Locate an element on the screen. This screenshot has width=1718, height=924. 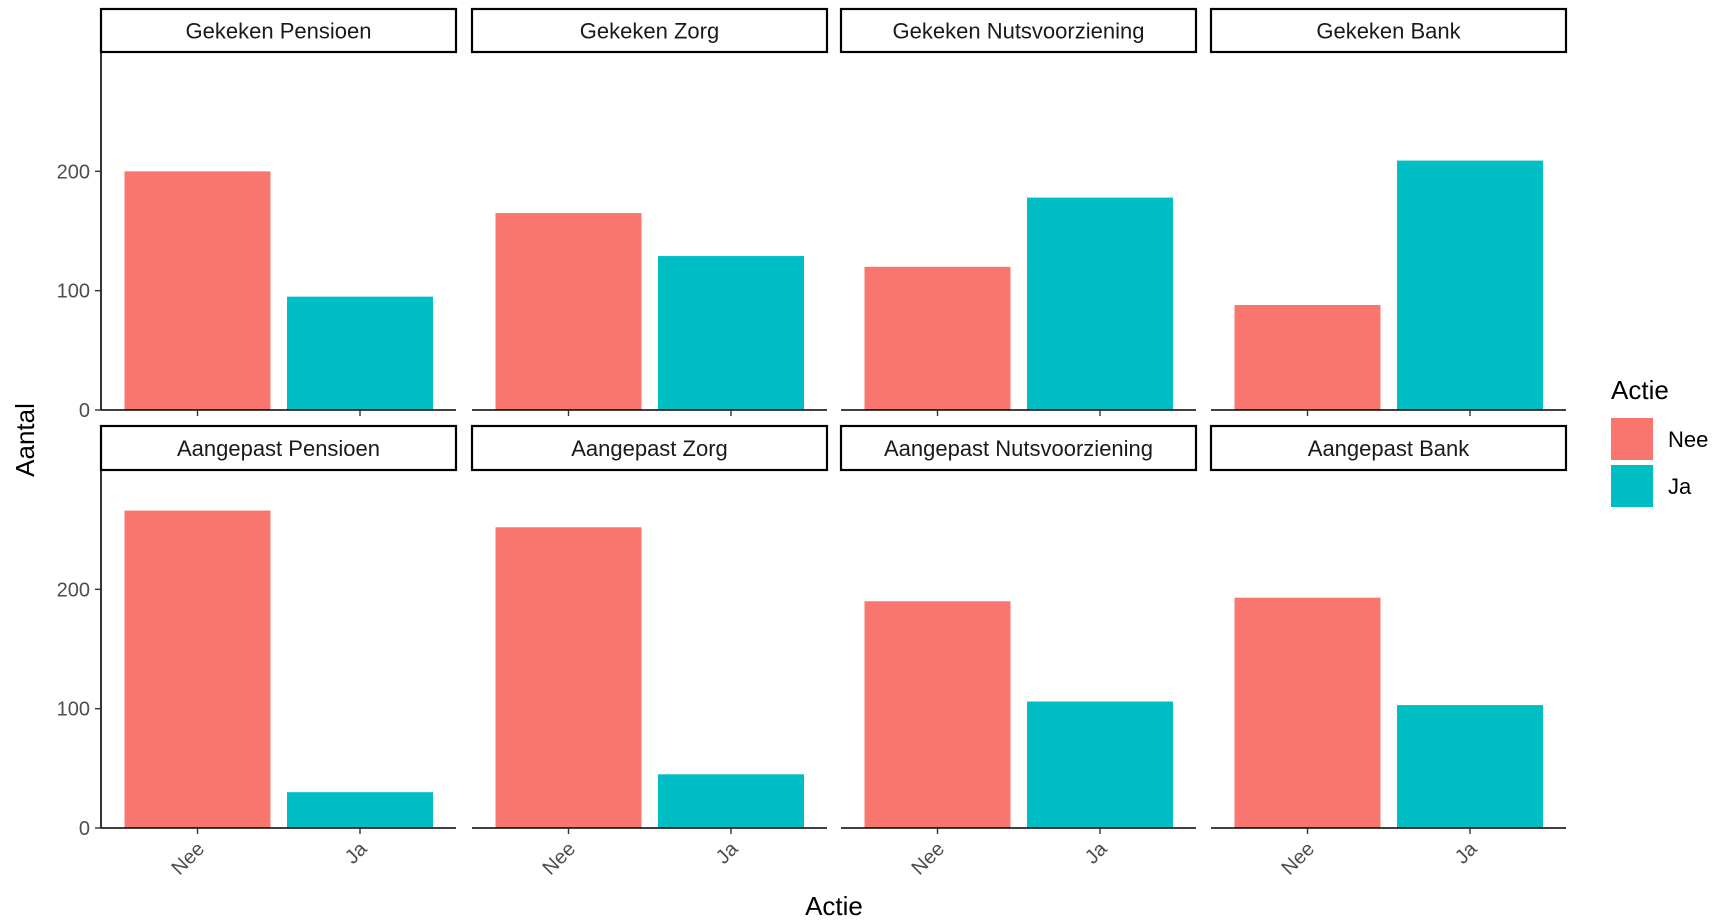
facet-panel: Aangepast Zorg Nee Ja is located at coordinates (649, 652).